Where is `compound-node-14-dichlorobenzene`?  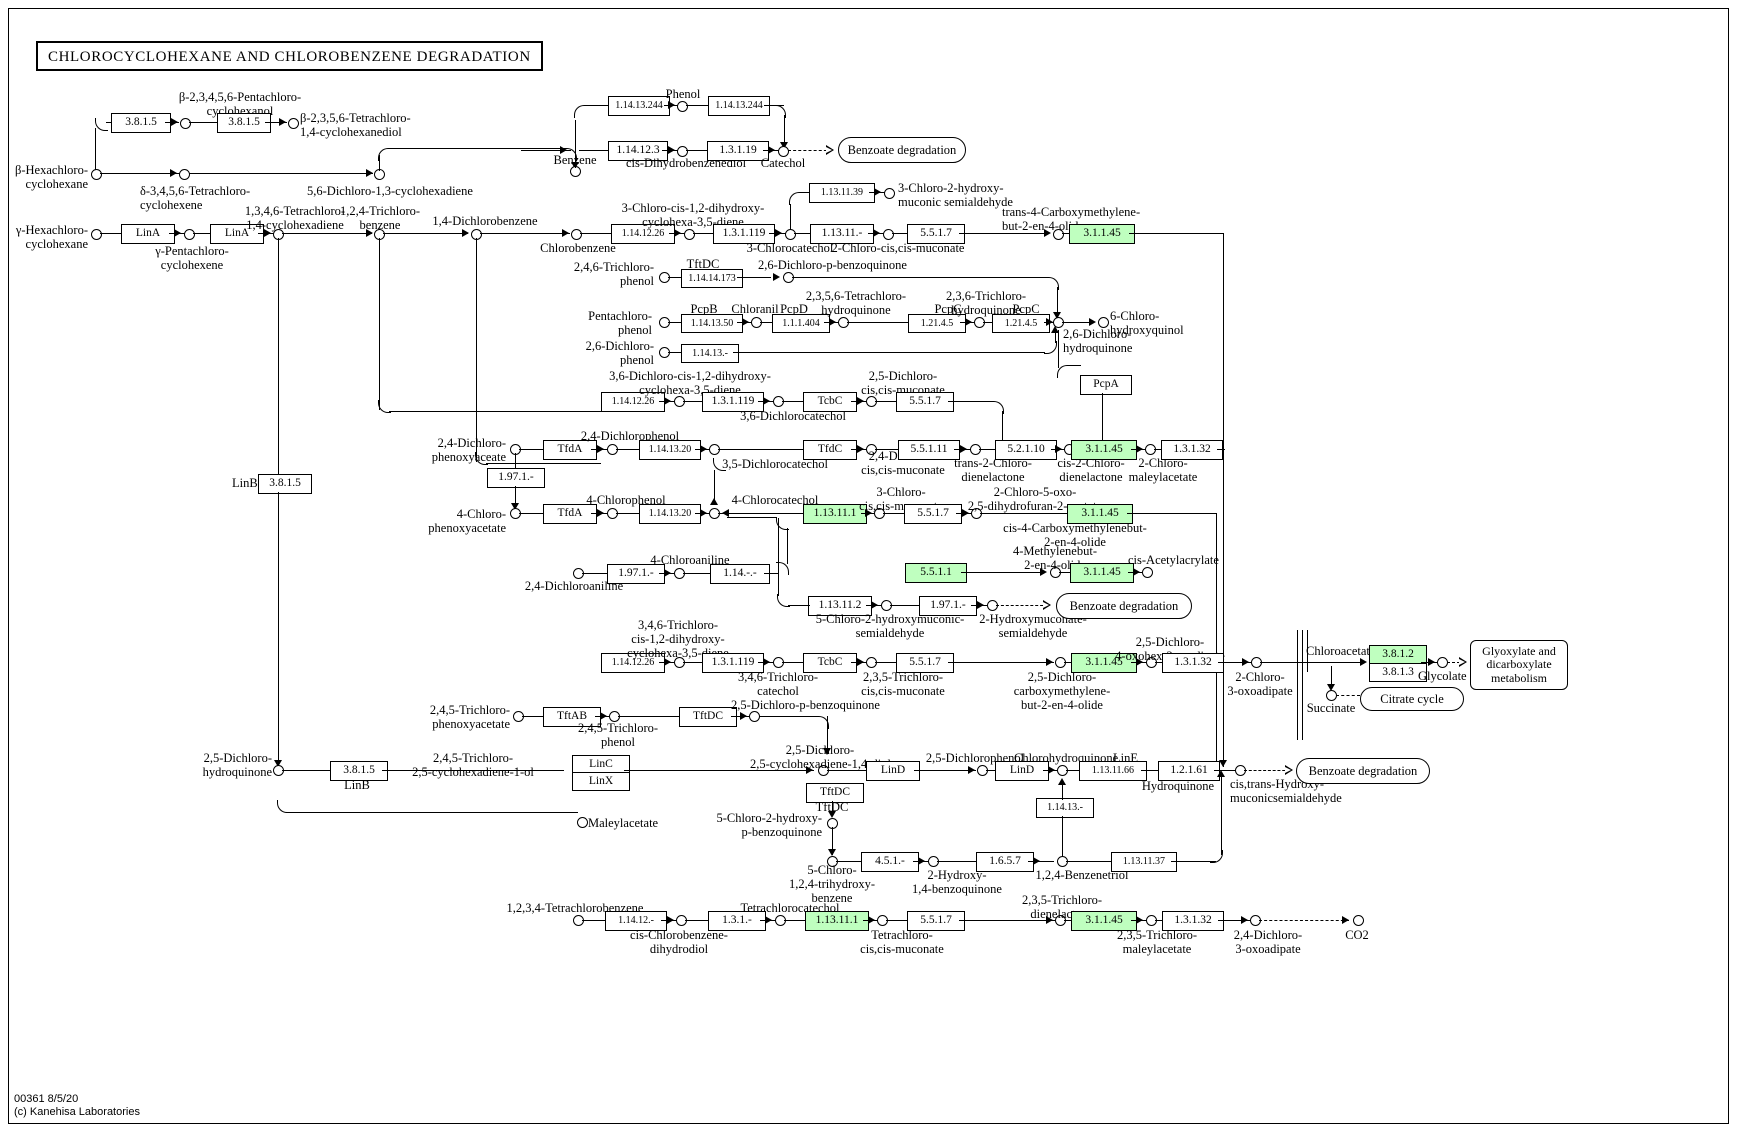
compound-node-14-dichlorobenzene is located at coordinates (476, 234).